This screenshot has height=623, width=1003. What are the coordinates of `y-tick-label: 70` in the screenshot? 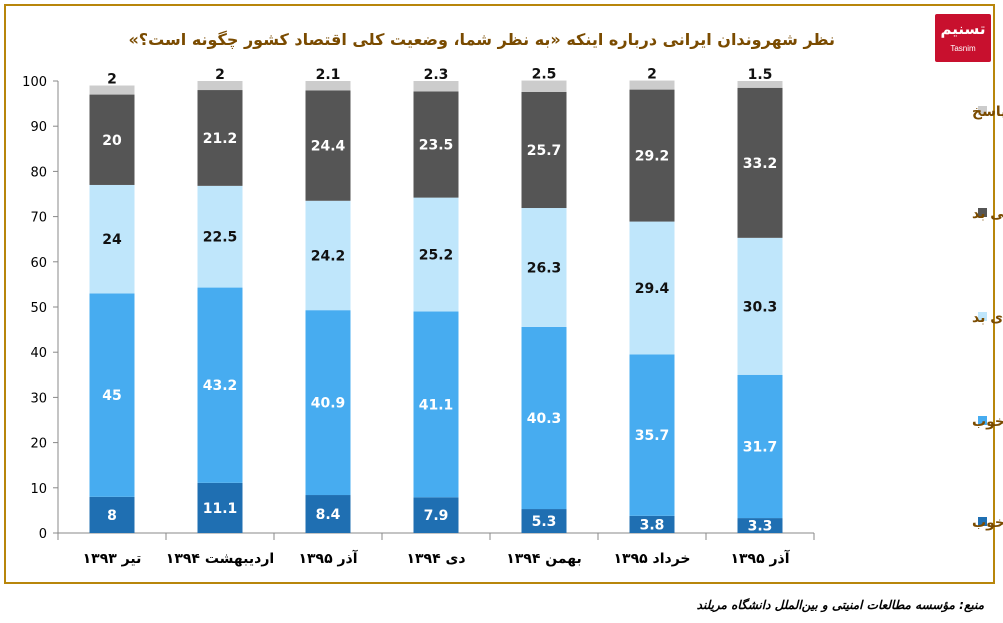 It's located at (38, 218).